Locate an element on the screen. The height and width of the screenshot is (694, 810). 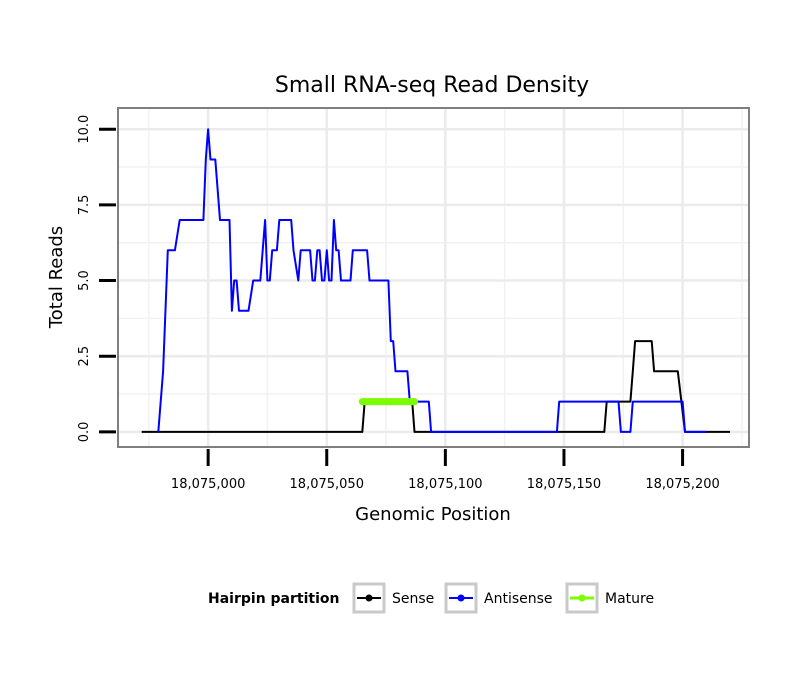
x-tick-label: 18,075,000 is located at coordinates (208, 484).